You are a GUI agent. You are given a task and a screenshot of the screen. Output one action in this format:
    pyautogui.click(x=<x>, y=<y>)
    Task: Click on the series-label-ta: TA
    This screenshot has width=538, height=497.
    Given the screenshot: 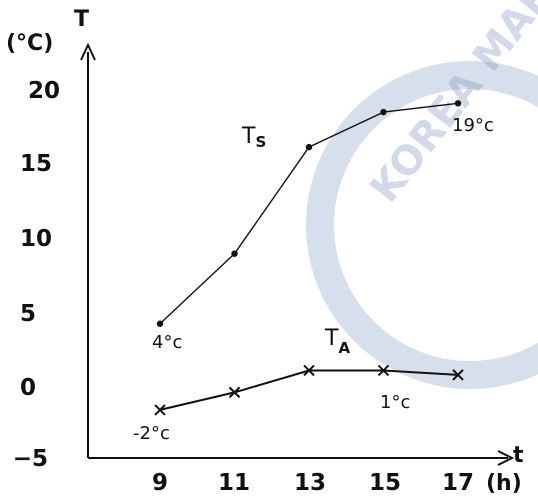 What is the action you would take?
    pyautogui.click(x=337, y=341)
    